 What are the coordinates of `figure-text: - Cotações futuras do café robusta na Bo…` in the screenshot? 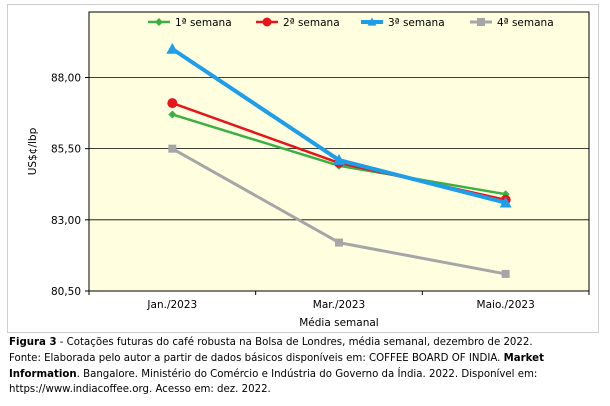 It's located at (294, 342).